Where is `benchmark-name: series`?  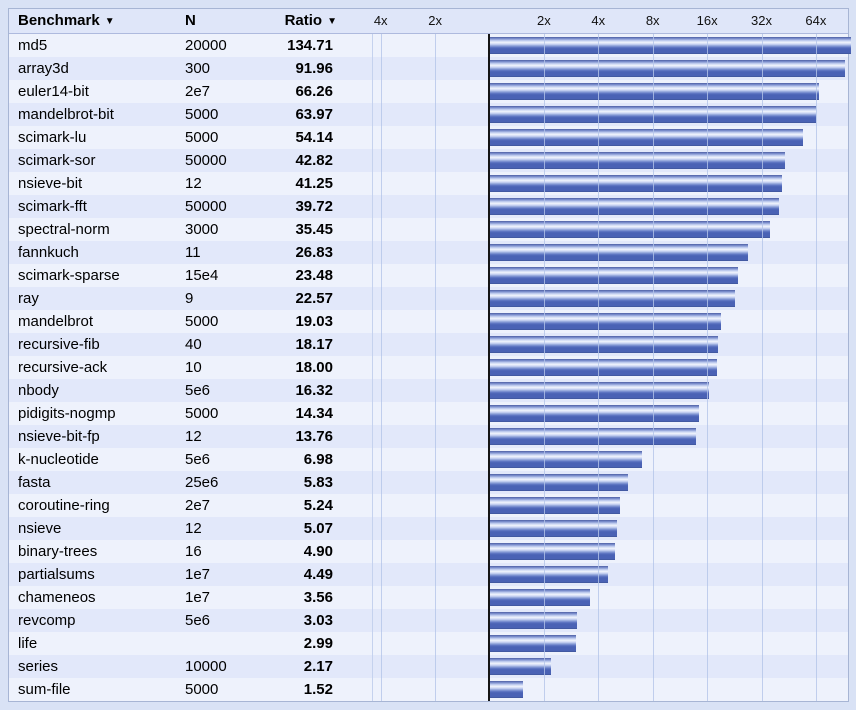 benchmark-name: series is located at coordinates (38, 666).